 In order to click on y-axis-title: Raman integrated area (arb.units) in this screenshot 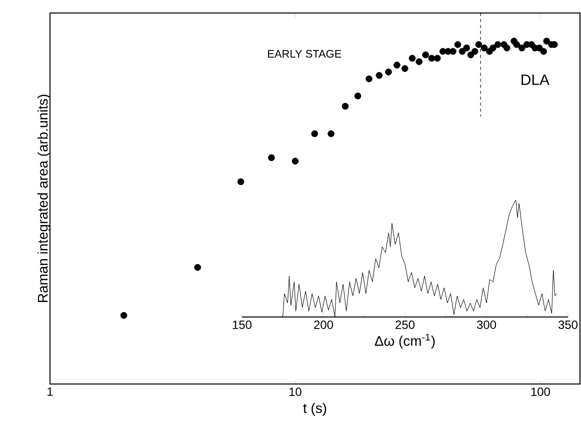, I will do `click(43, 198)`.